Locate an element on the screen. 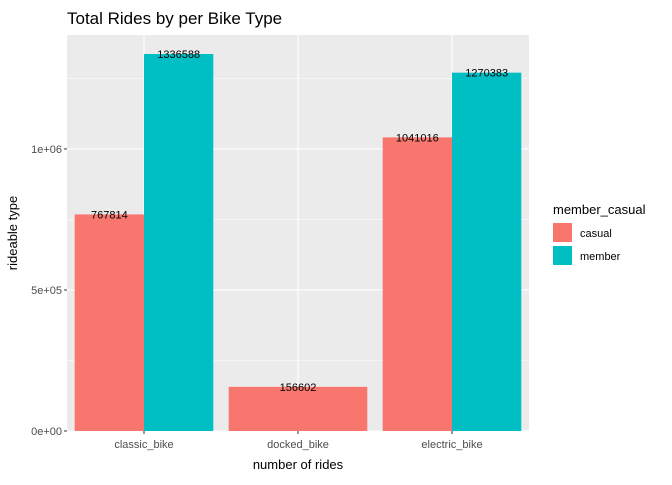 The width and height of the screenshot is (672, 485). legend-key-casual is located at coordinates (562, 232).